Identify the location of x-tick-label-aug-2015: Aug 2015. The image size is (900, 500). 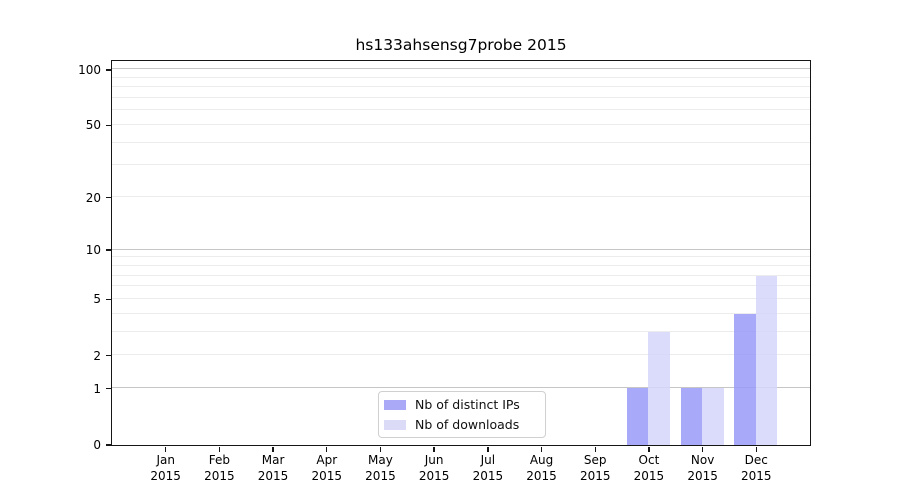
(541, 468).